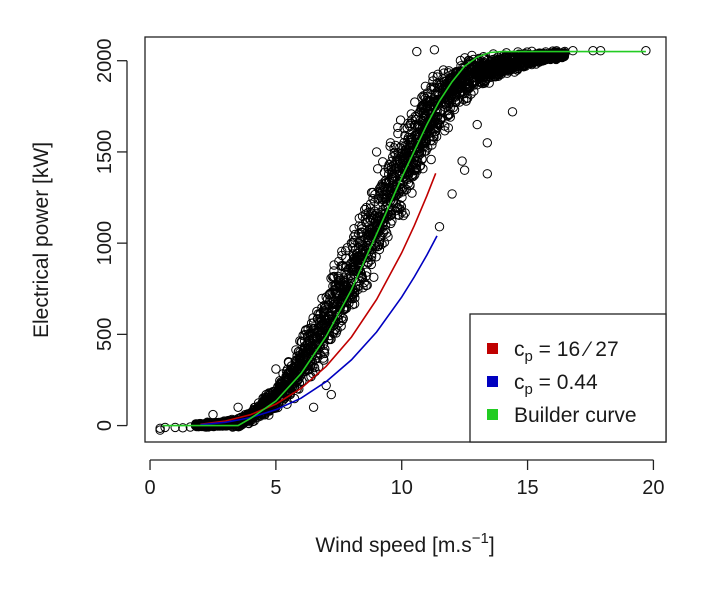 The width and height of the screenshot is (710, 593). Describe the element at coordinates (105, 425) in the screenshot. I see `y-tick-label: 0` at that location.